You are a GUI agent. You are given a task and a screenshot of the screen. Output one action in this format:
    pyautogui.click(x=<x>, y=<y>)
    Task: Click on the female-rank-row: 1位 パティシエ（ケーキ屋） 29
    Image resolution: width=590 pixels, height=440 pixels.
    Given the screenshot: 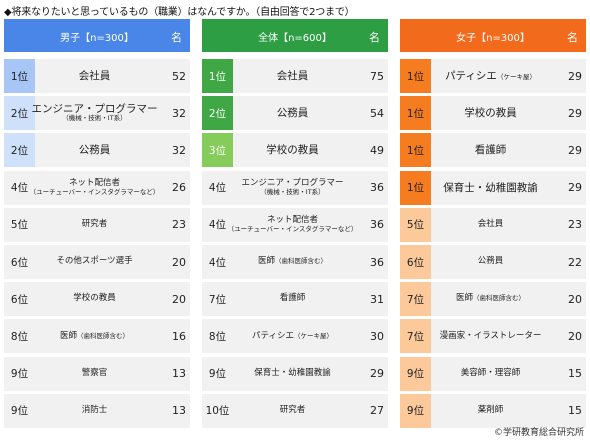 What is the action you would take?
    pyautogui.click(x=493, y=76)
    